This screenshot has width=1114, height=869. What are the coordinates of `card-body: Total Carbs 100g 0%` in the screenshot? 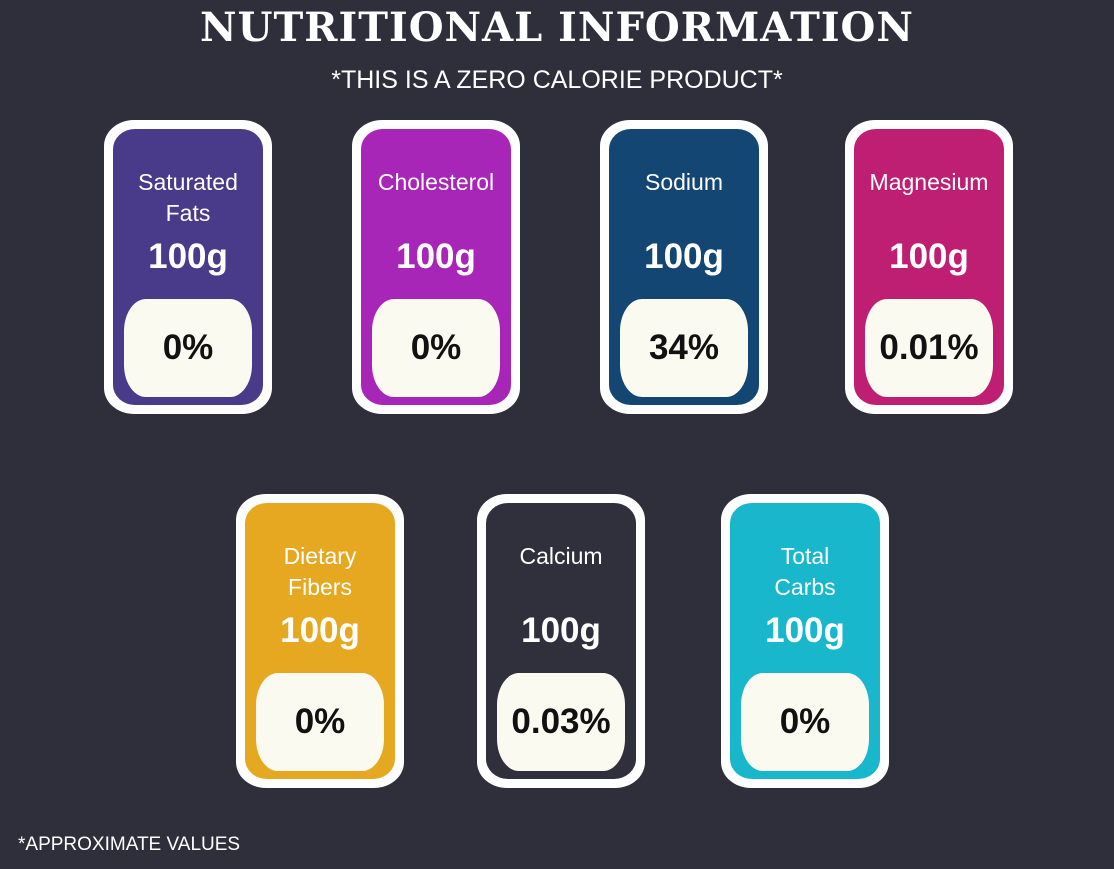 It's located at (805, 641).